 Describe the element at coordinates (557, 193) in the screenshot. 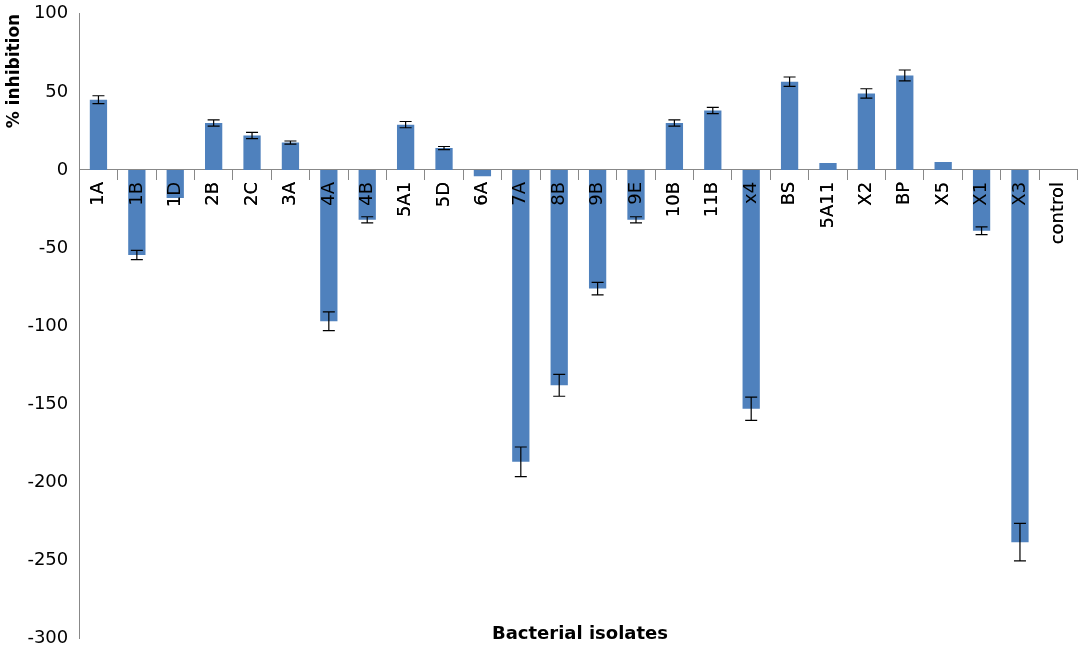

I see `x-tick-label: 8B` at that location.